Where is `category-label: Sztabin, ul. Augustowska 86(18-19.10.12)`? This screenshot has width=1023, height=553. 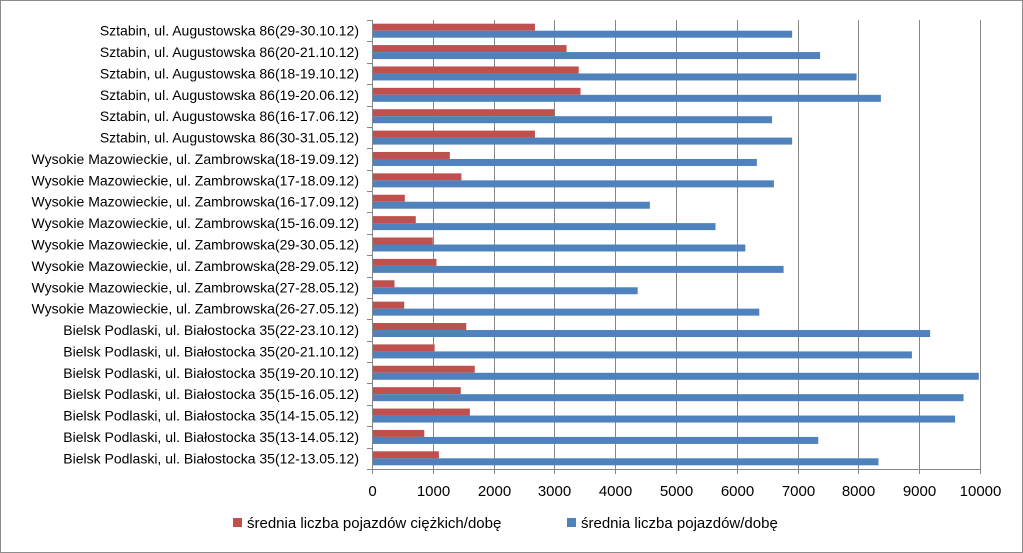 category-label: Sztabin, ul. Augustowska 86(18-19.10.12) is located at coordinates (229, 73).